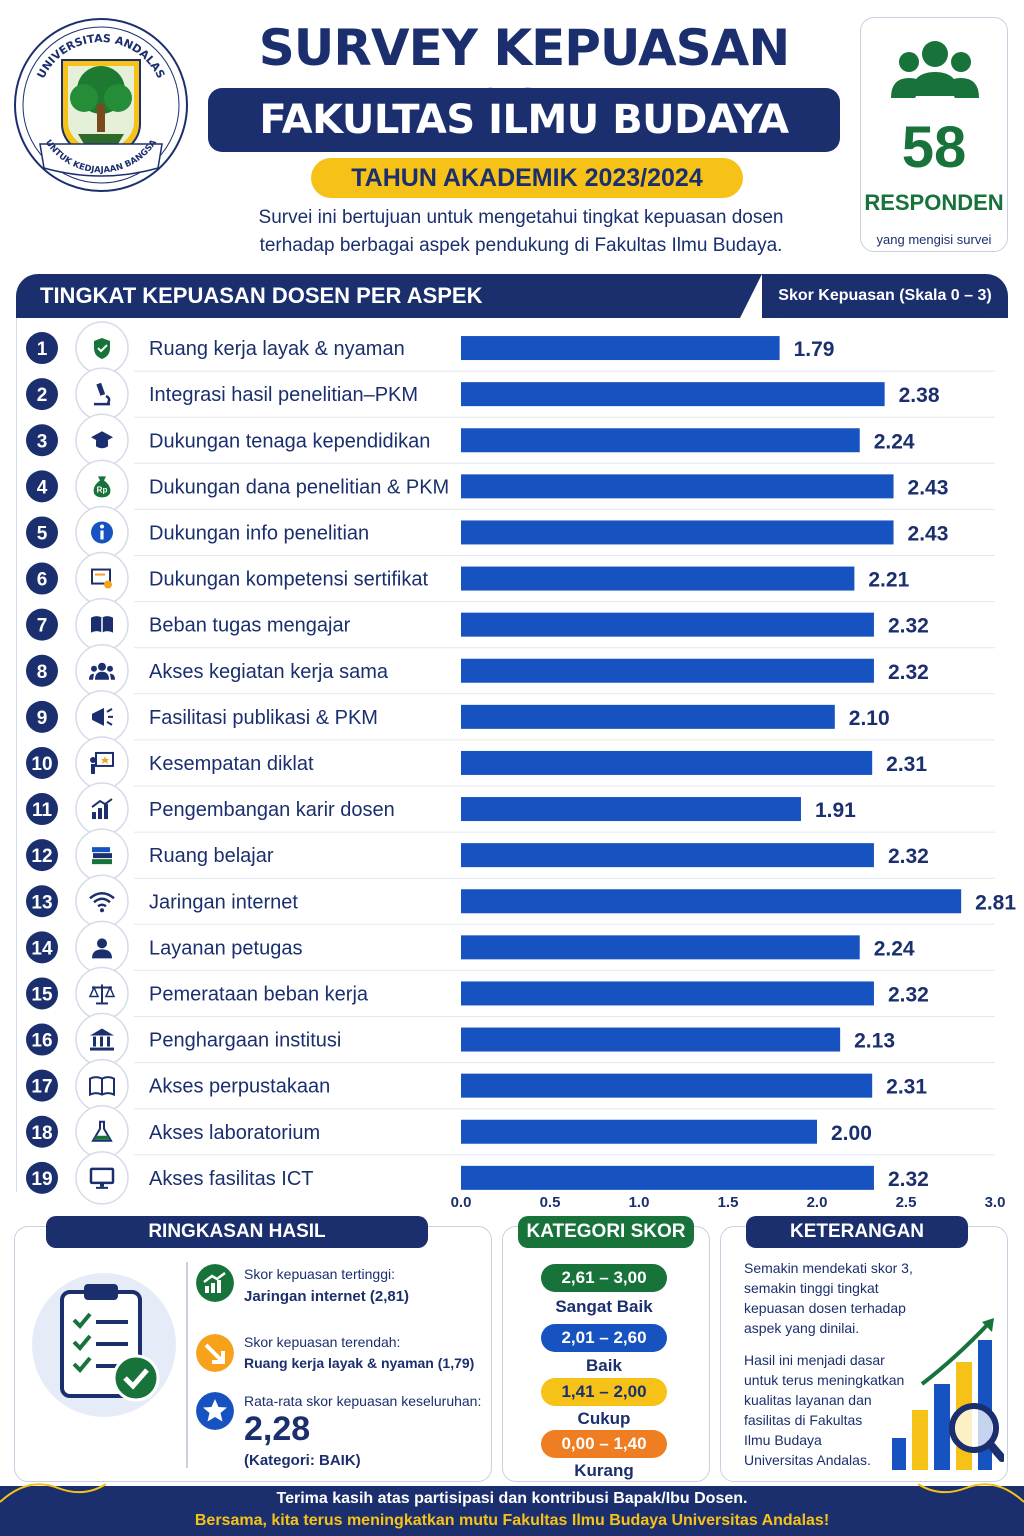 This screenshot has height=1536, width=1024. What do you see at coordinates (604, 1338) in the screenshot?
I see `category-range-baik: 2,01 – 2,60` at bounding box center [604, 1338].